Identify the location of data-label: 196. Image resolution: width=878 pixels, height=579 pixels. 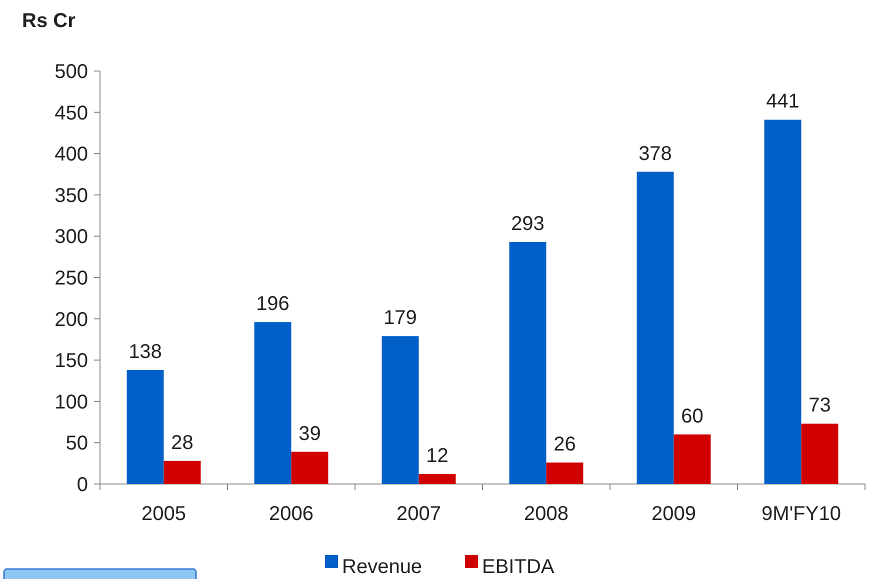
(273, 304).